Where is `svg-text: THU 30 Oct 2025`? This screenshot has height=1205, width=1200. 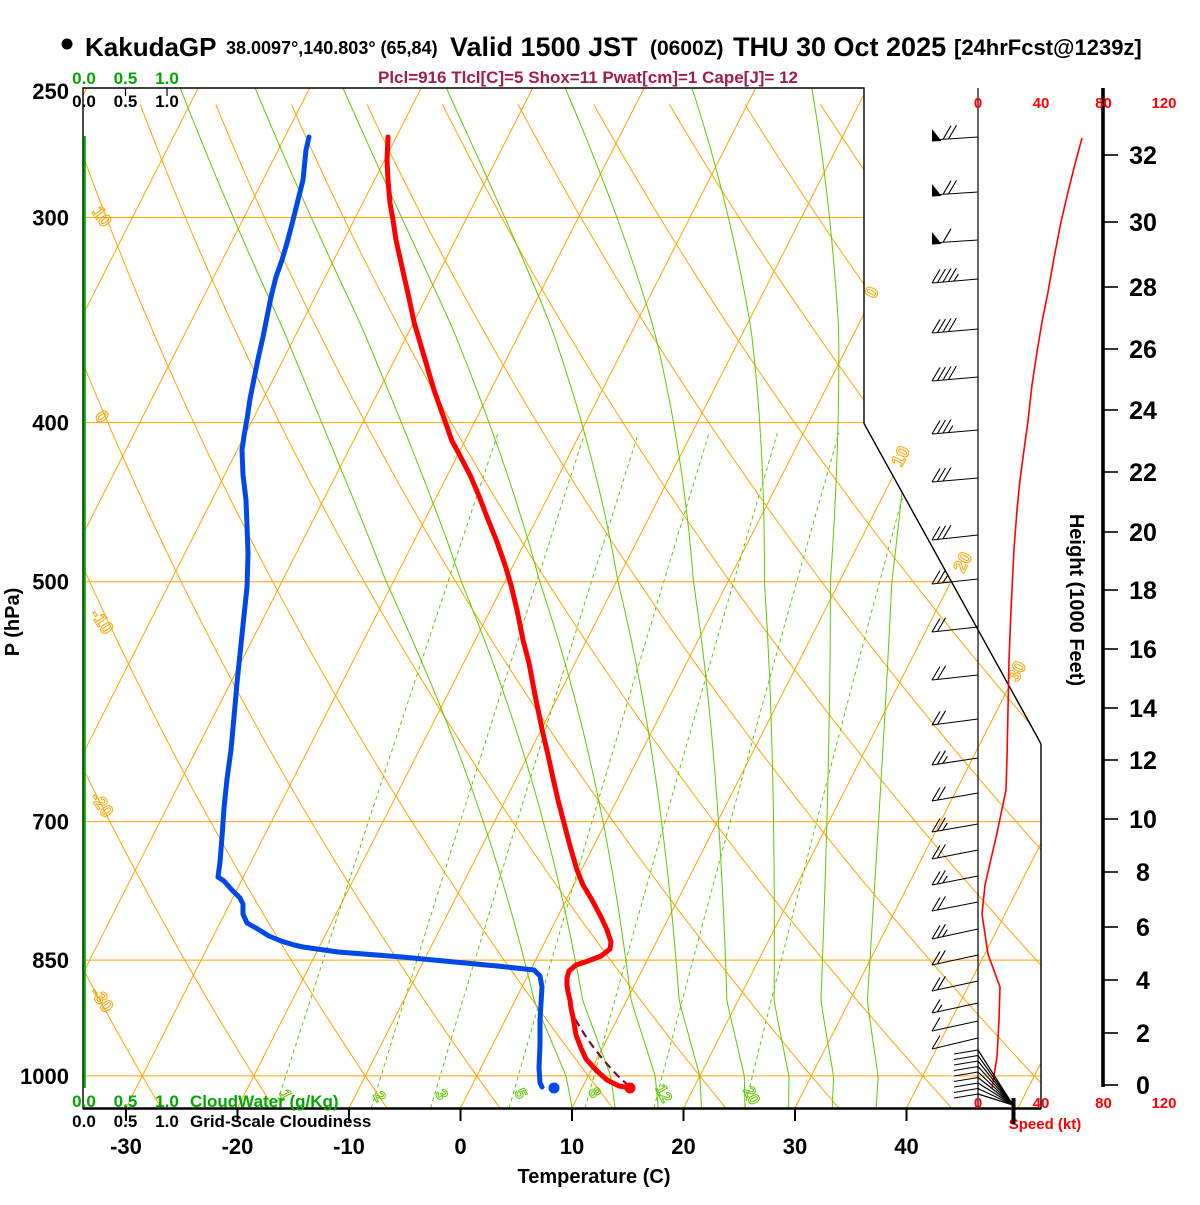
svg-text: THU 30 Oct 2025 is located at coordinates (839, 47).